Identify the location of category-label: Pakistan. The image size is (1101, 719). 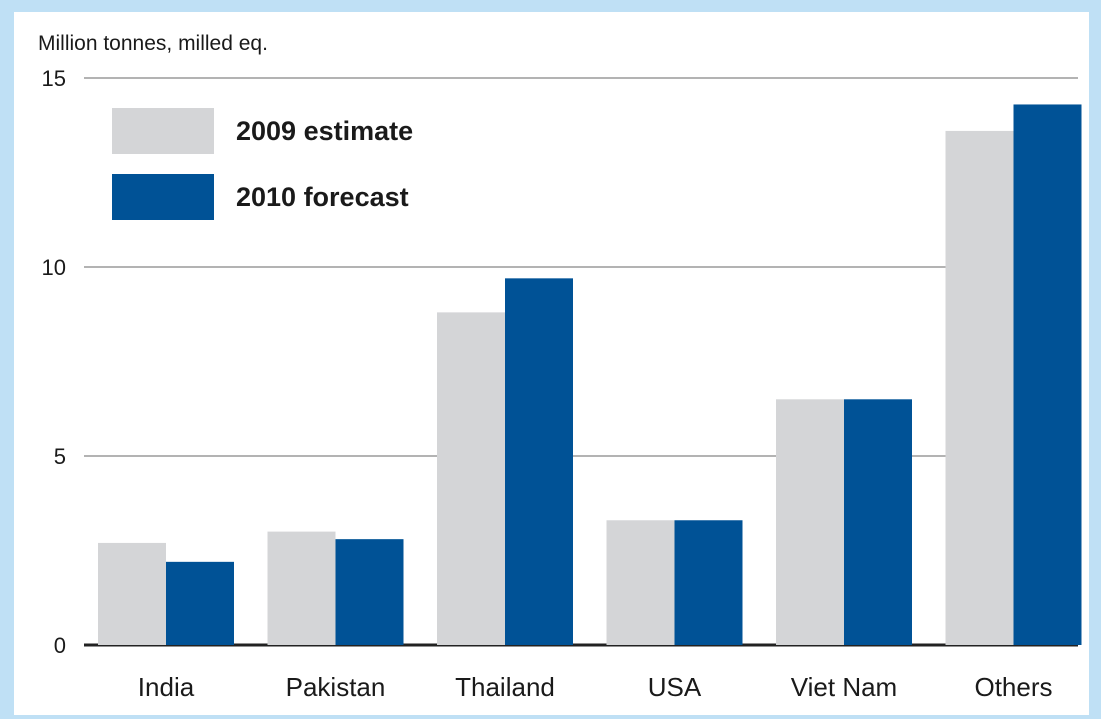
(336, 687).